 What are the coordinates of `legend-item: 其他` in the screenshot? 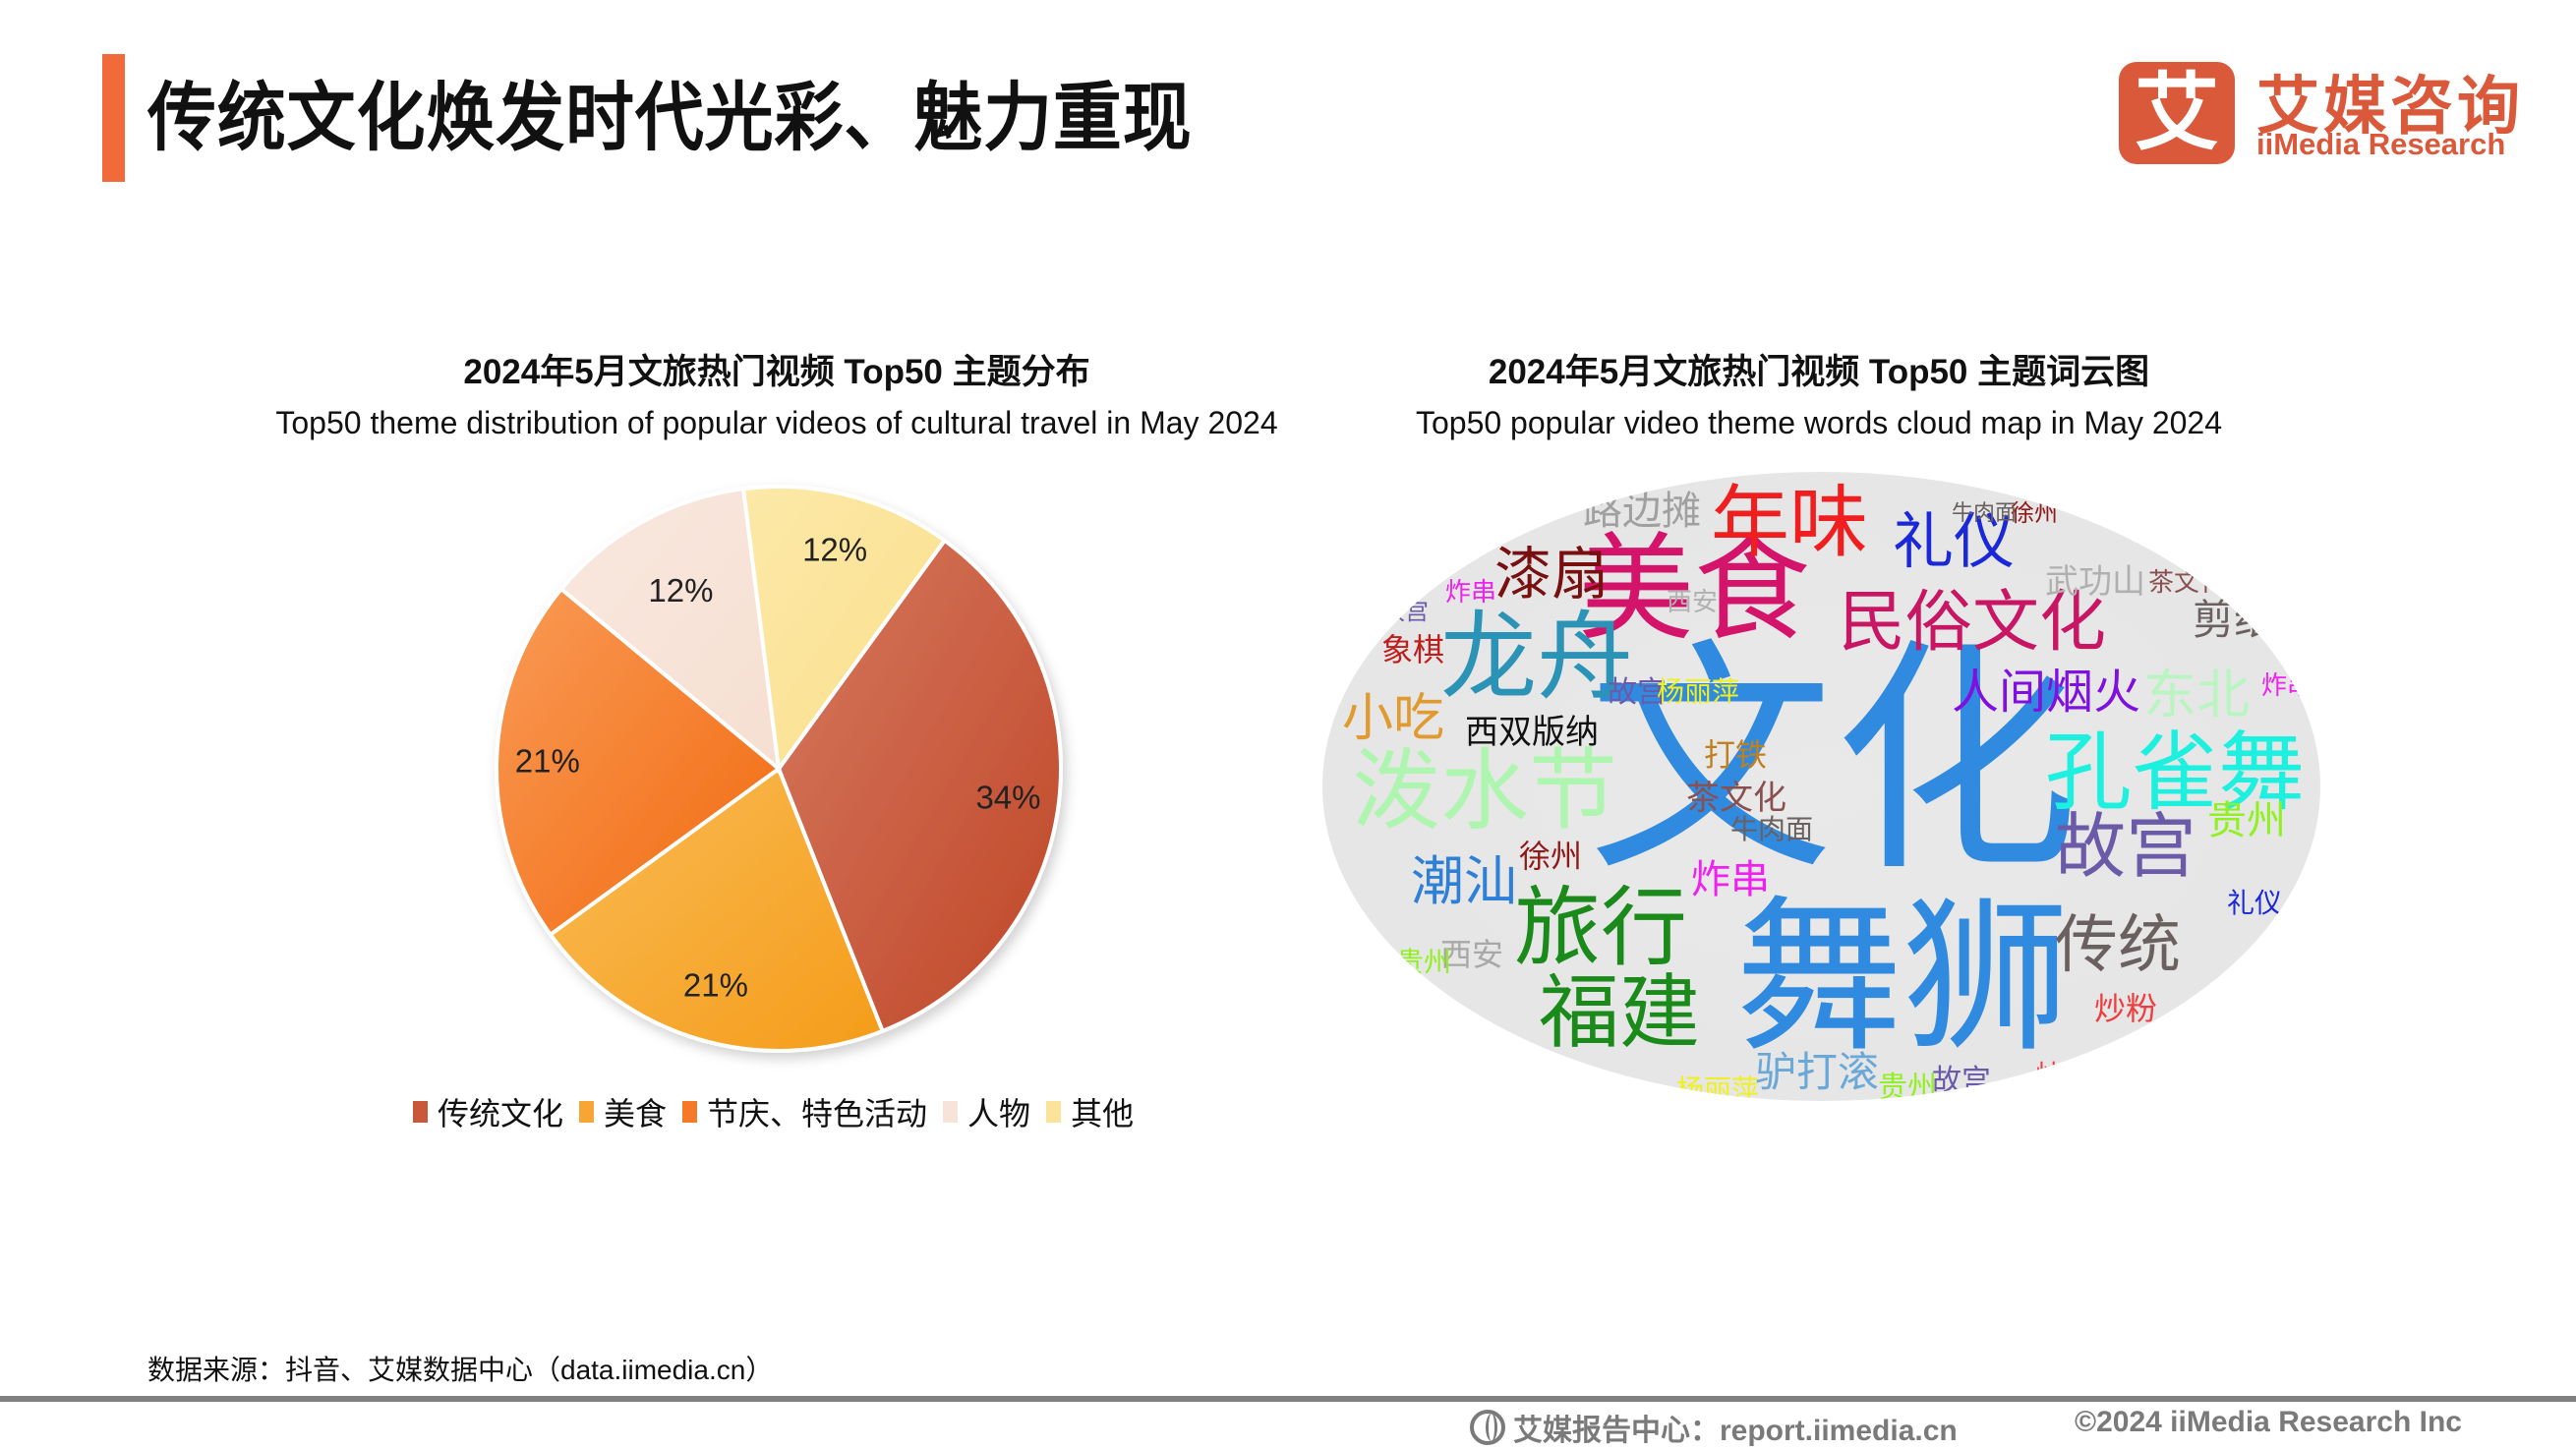 It's located at (1090, 1111).